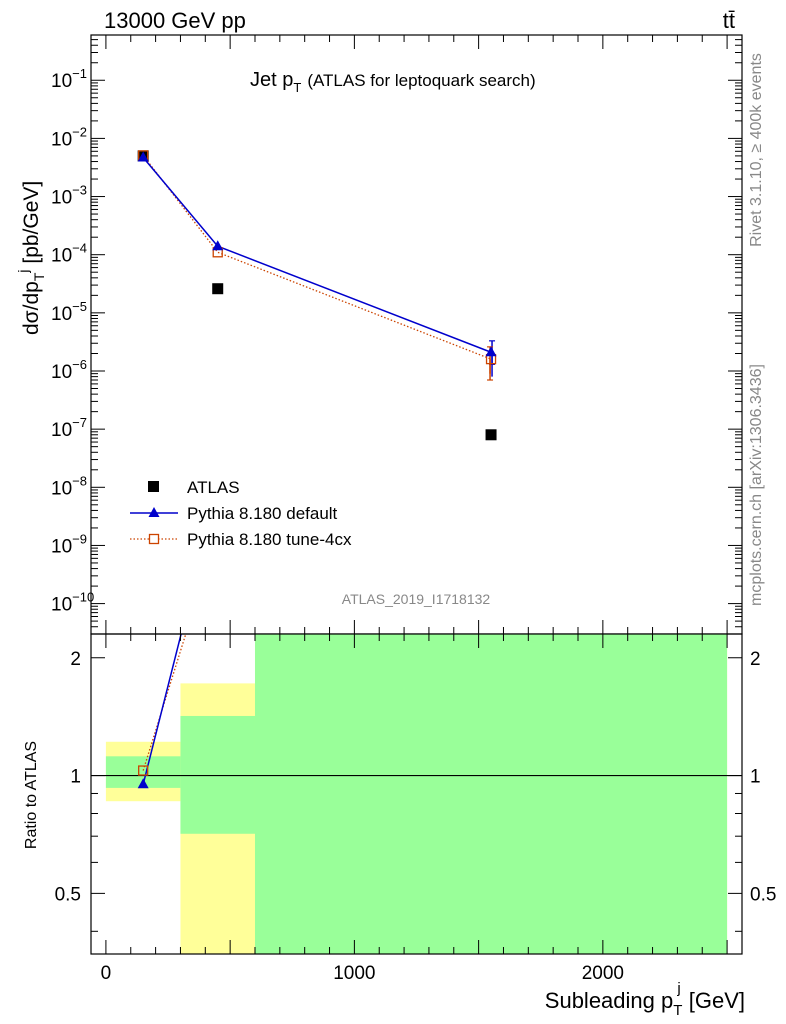  Describe the element at coordinates (729, 20) in the screenshot. I see `process-label: tt̄` at that location.